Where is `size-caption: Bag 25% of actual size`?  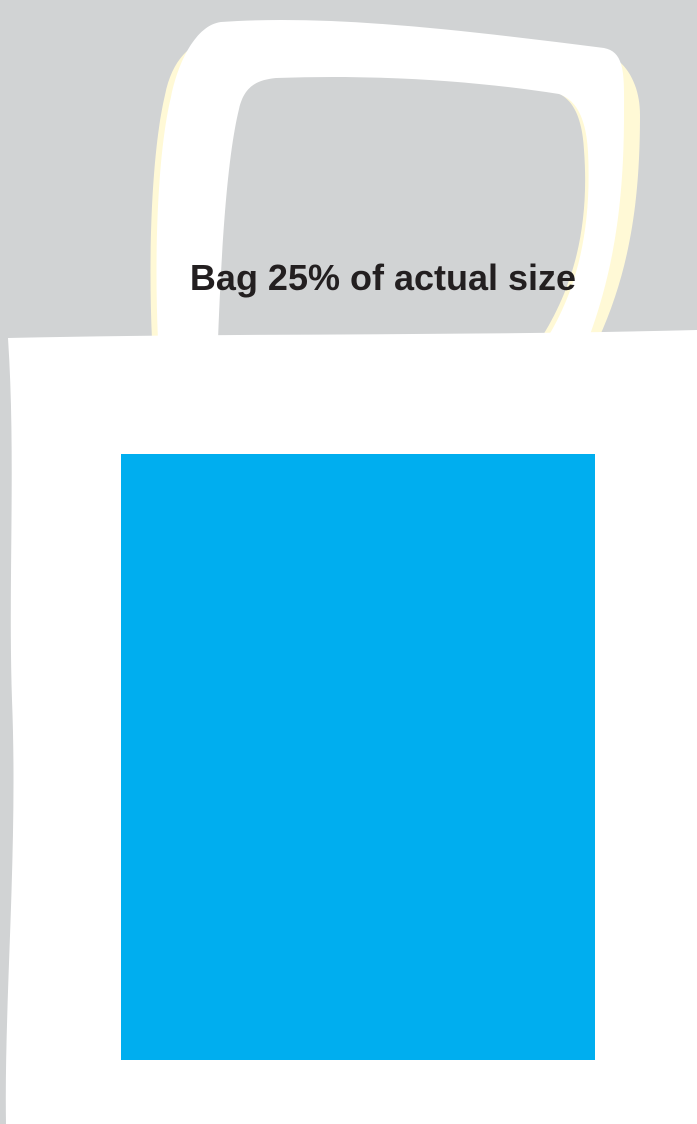
size-caption: Bag 25% of actual size is located at coordinates (383, 277).